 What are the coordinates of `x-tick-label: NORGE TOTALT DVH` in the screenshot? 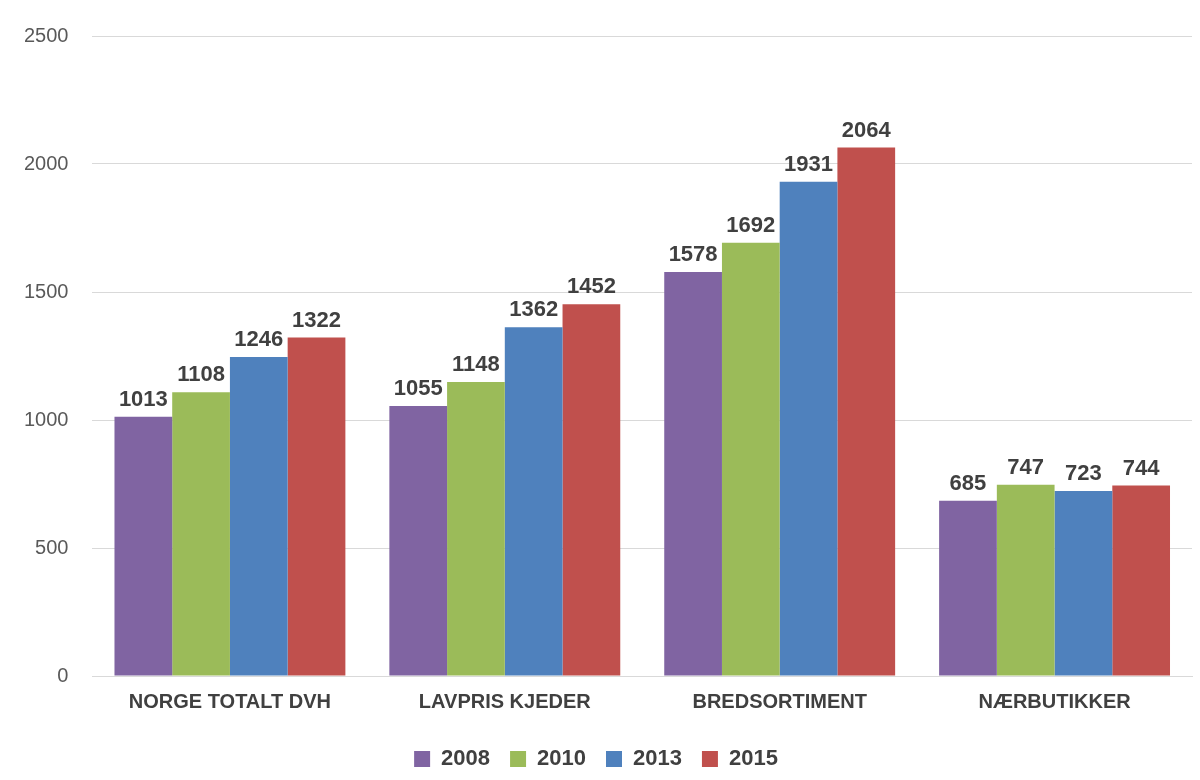 It's located at (230, 700).